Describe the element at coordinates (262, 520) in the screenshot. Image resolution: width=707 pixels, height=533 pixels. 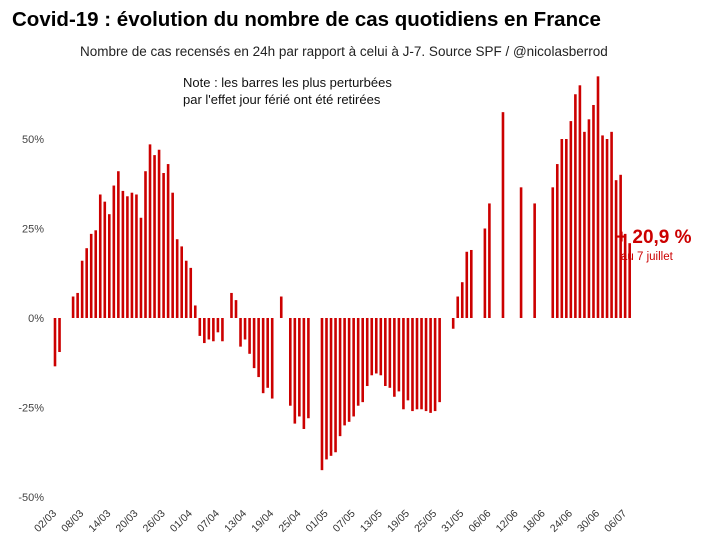
I see `x-tick-label: 19/04` at that location.